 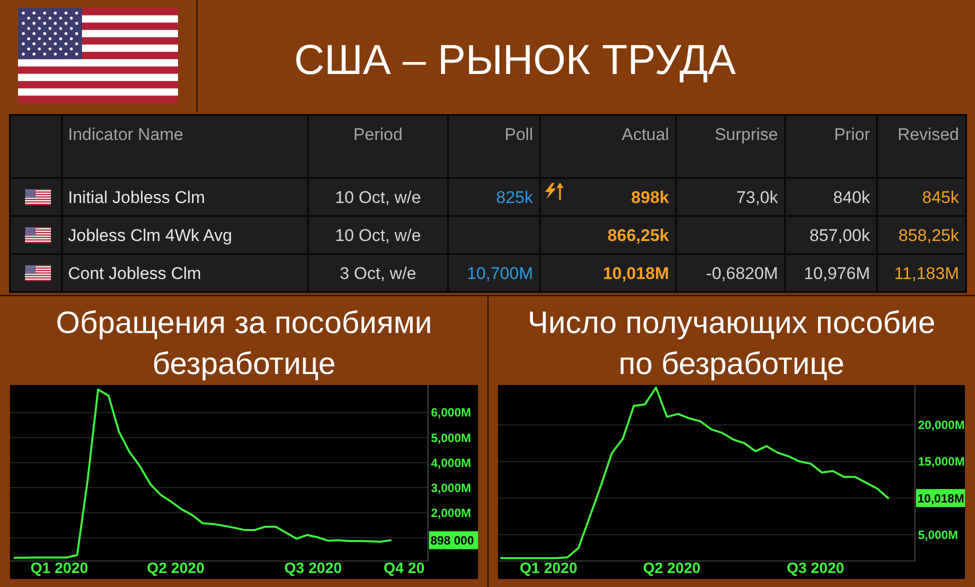 What do you see at coordinates (645, 134) in the screenshot?
I see `category-label: Actual` at bounding box center [645, 134].